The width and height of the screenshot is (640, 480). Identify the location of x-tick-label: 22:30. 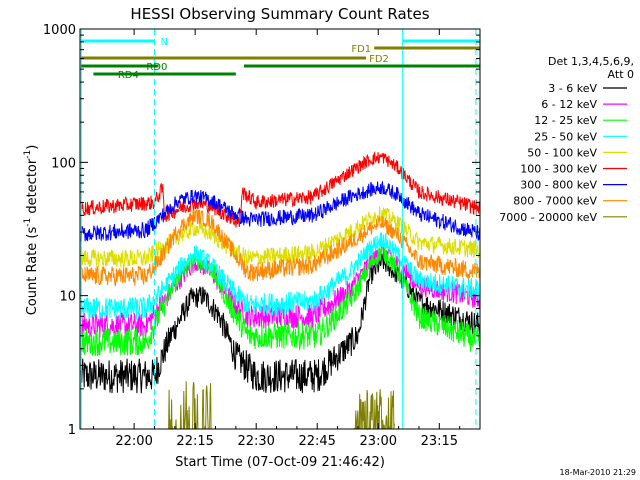
(255, 441).